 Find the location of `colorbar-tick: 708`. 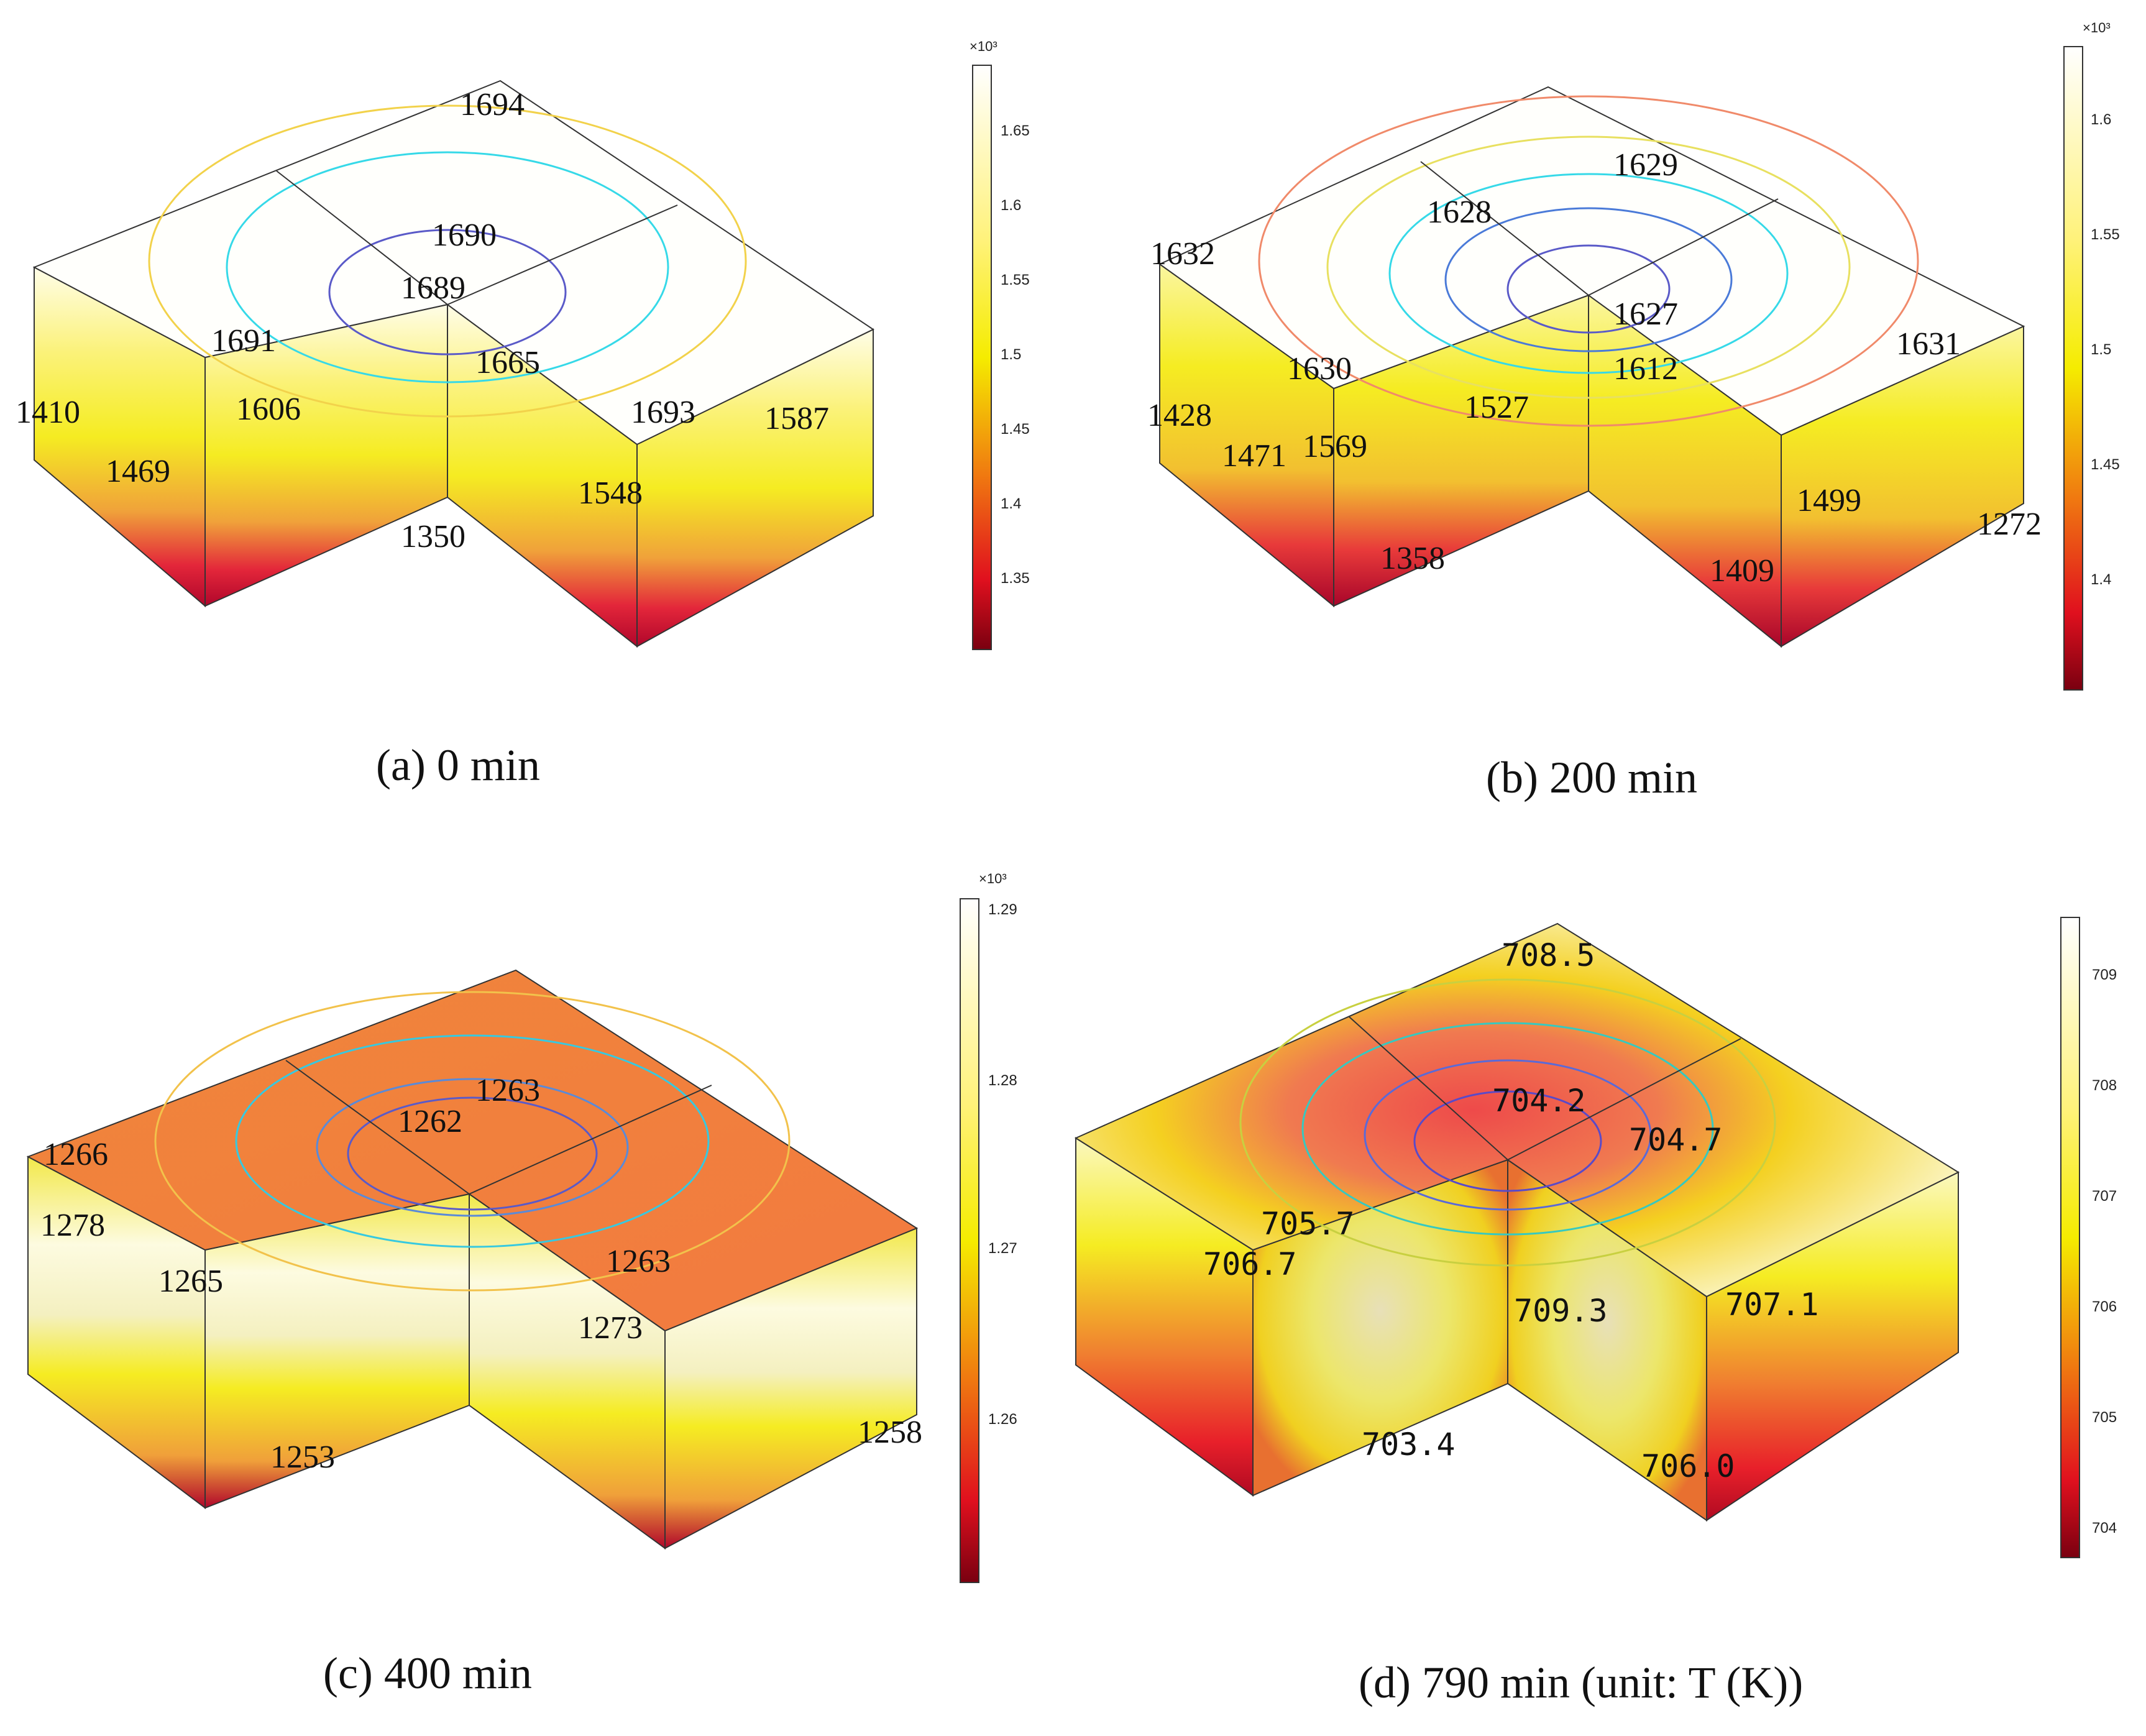

colorbar-tick: 708 is located at coordinates (2104, 1085).